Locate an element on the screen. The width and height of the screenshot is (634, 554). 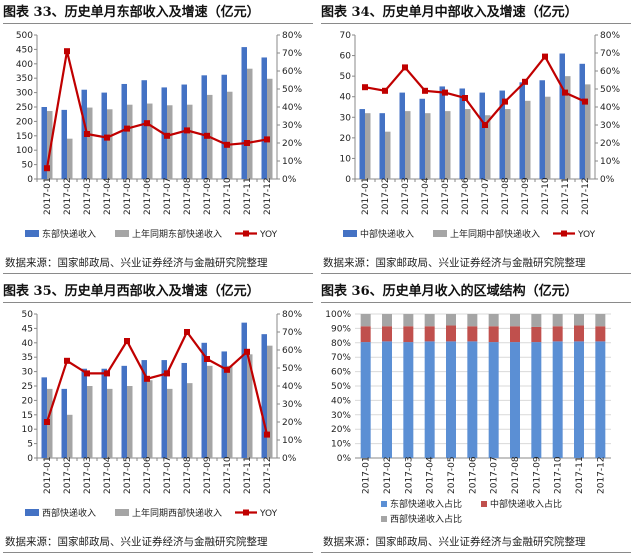
left-tick-label: 60 is located at coordinates (346, 57).